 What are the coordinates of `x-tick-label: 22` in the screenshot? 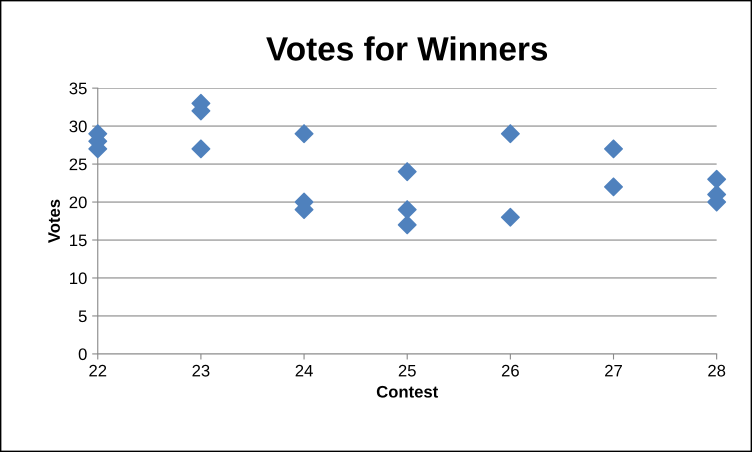 It's located at (97, 370).